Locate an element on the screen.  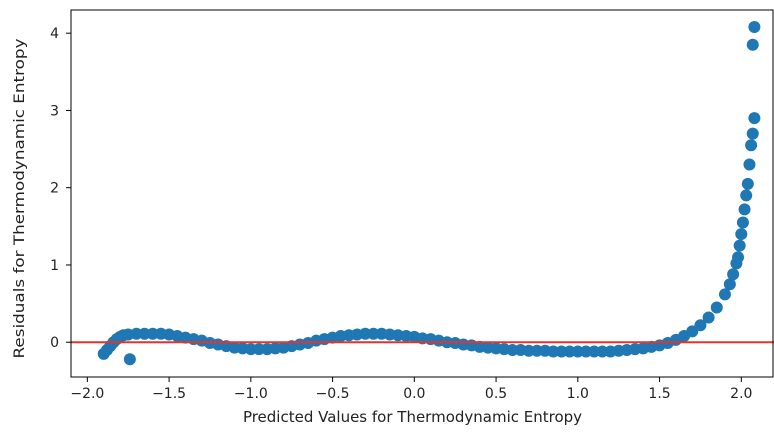
y-tick-label: 2 is located at coordinates (54, 189).